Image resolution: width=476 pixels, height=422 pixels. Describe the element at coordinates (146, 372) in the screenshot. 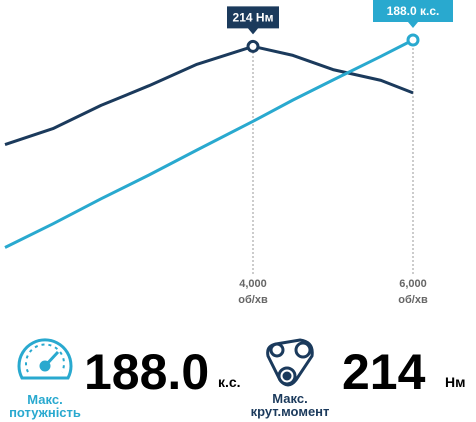

I see `stat-value: 188.0` at that location.